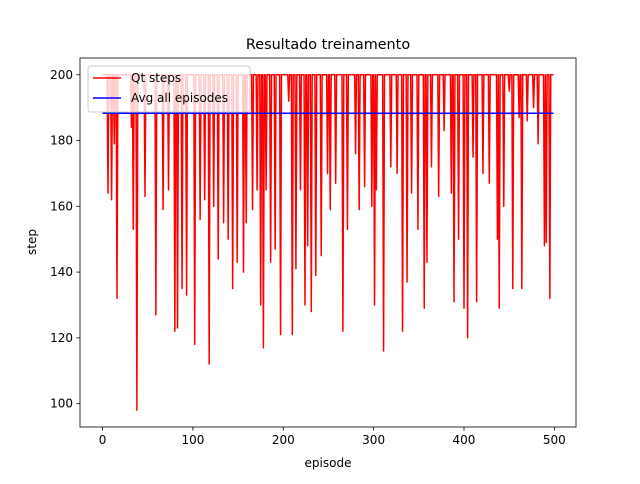 Image resolution: width=640 pixels, height=484 pixels. I want to click on x-tick-label: 400, so click(464, 440).